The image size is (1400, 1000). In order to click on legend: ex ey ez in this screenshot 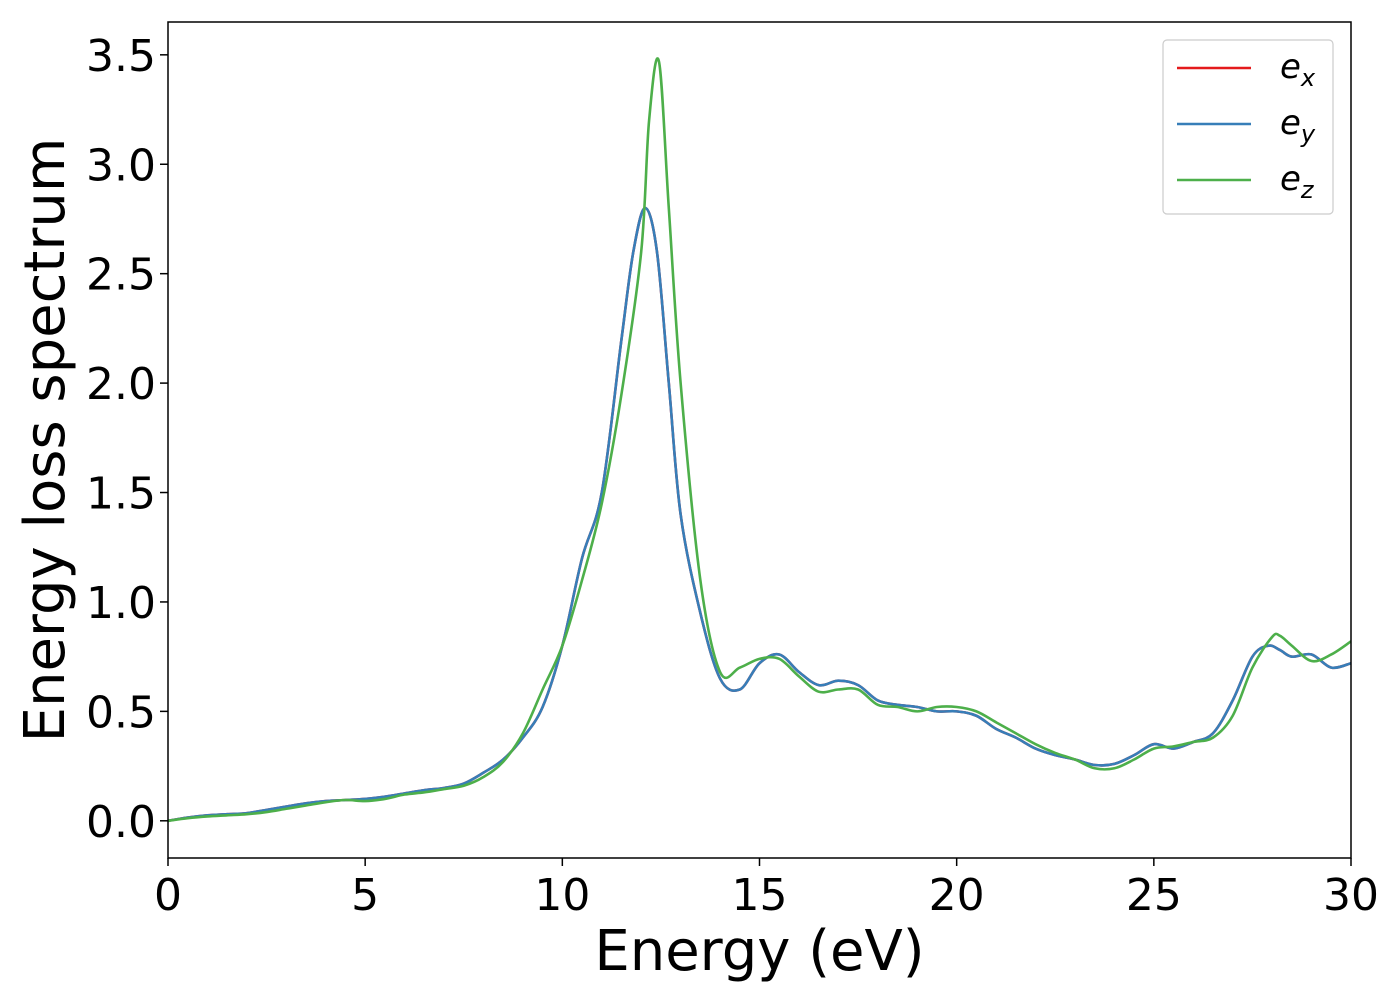, I will do `click(1248, 127)`.